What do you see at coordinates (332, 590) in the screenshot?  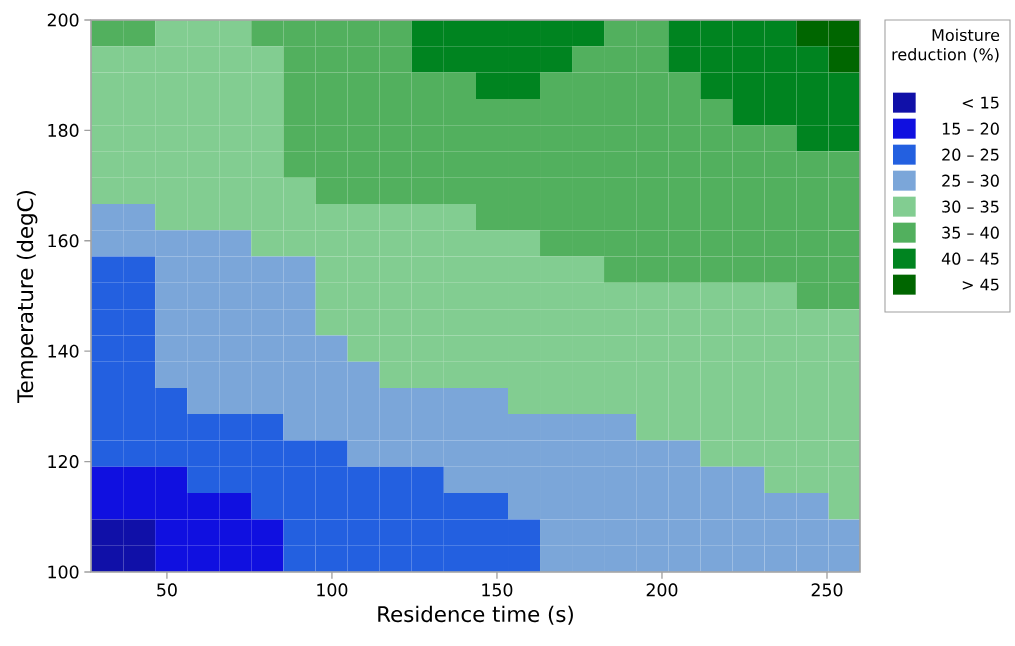 I see `x-tick-label: 100` at bounding box center [332, 590].